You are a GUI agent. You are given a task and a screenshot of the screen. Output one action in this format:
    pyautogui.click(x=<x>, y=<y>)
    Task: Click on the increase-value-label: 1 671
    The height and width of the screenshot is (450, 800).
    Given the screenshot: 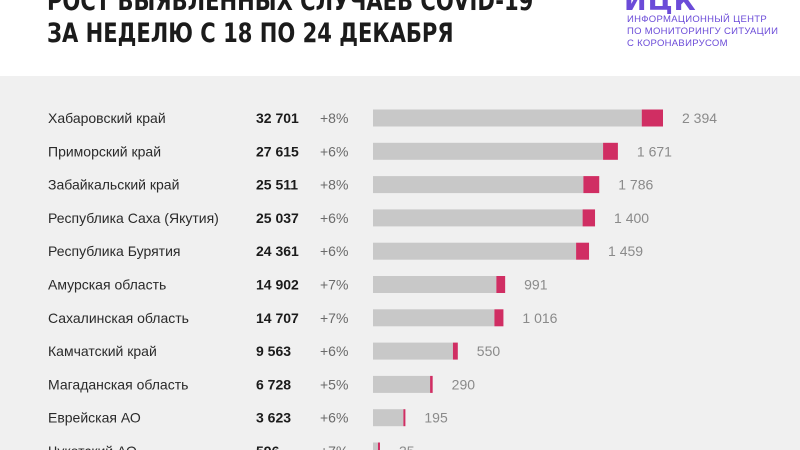 What is the action you would take?
    pyautogui.click(x=654, y=151)
    